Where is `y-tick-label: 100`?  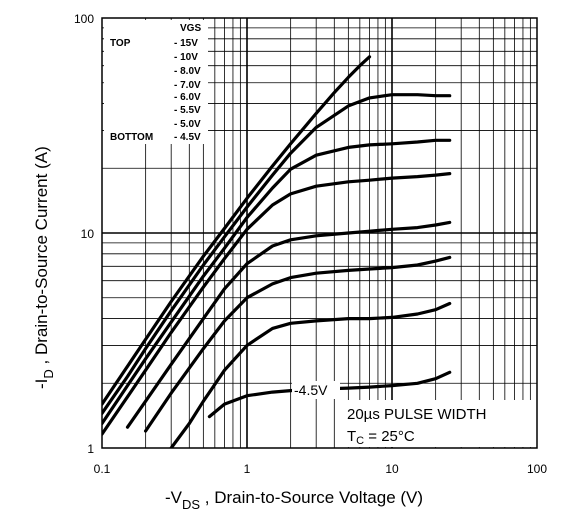 y-tick-label: 100 is located at coordinates (84, 19).